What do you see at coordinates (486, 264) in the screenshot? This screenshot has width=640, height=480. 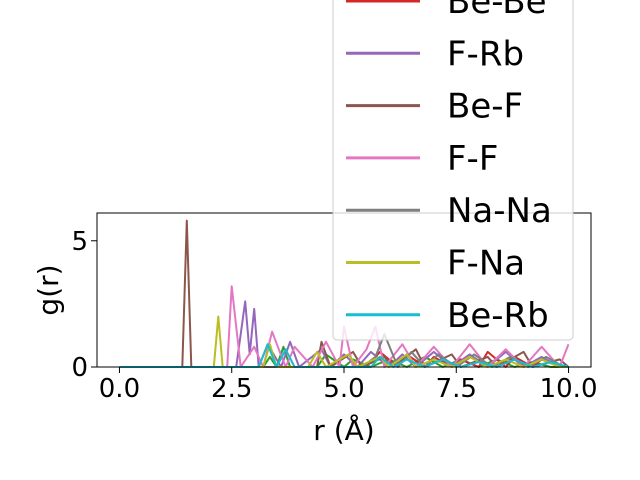 I see `legend-label: F-Na` at bounding box center [486, 264].